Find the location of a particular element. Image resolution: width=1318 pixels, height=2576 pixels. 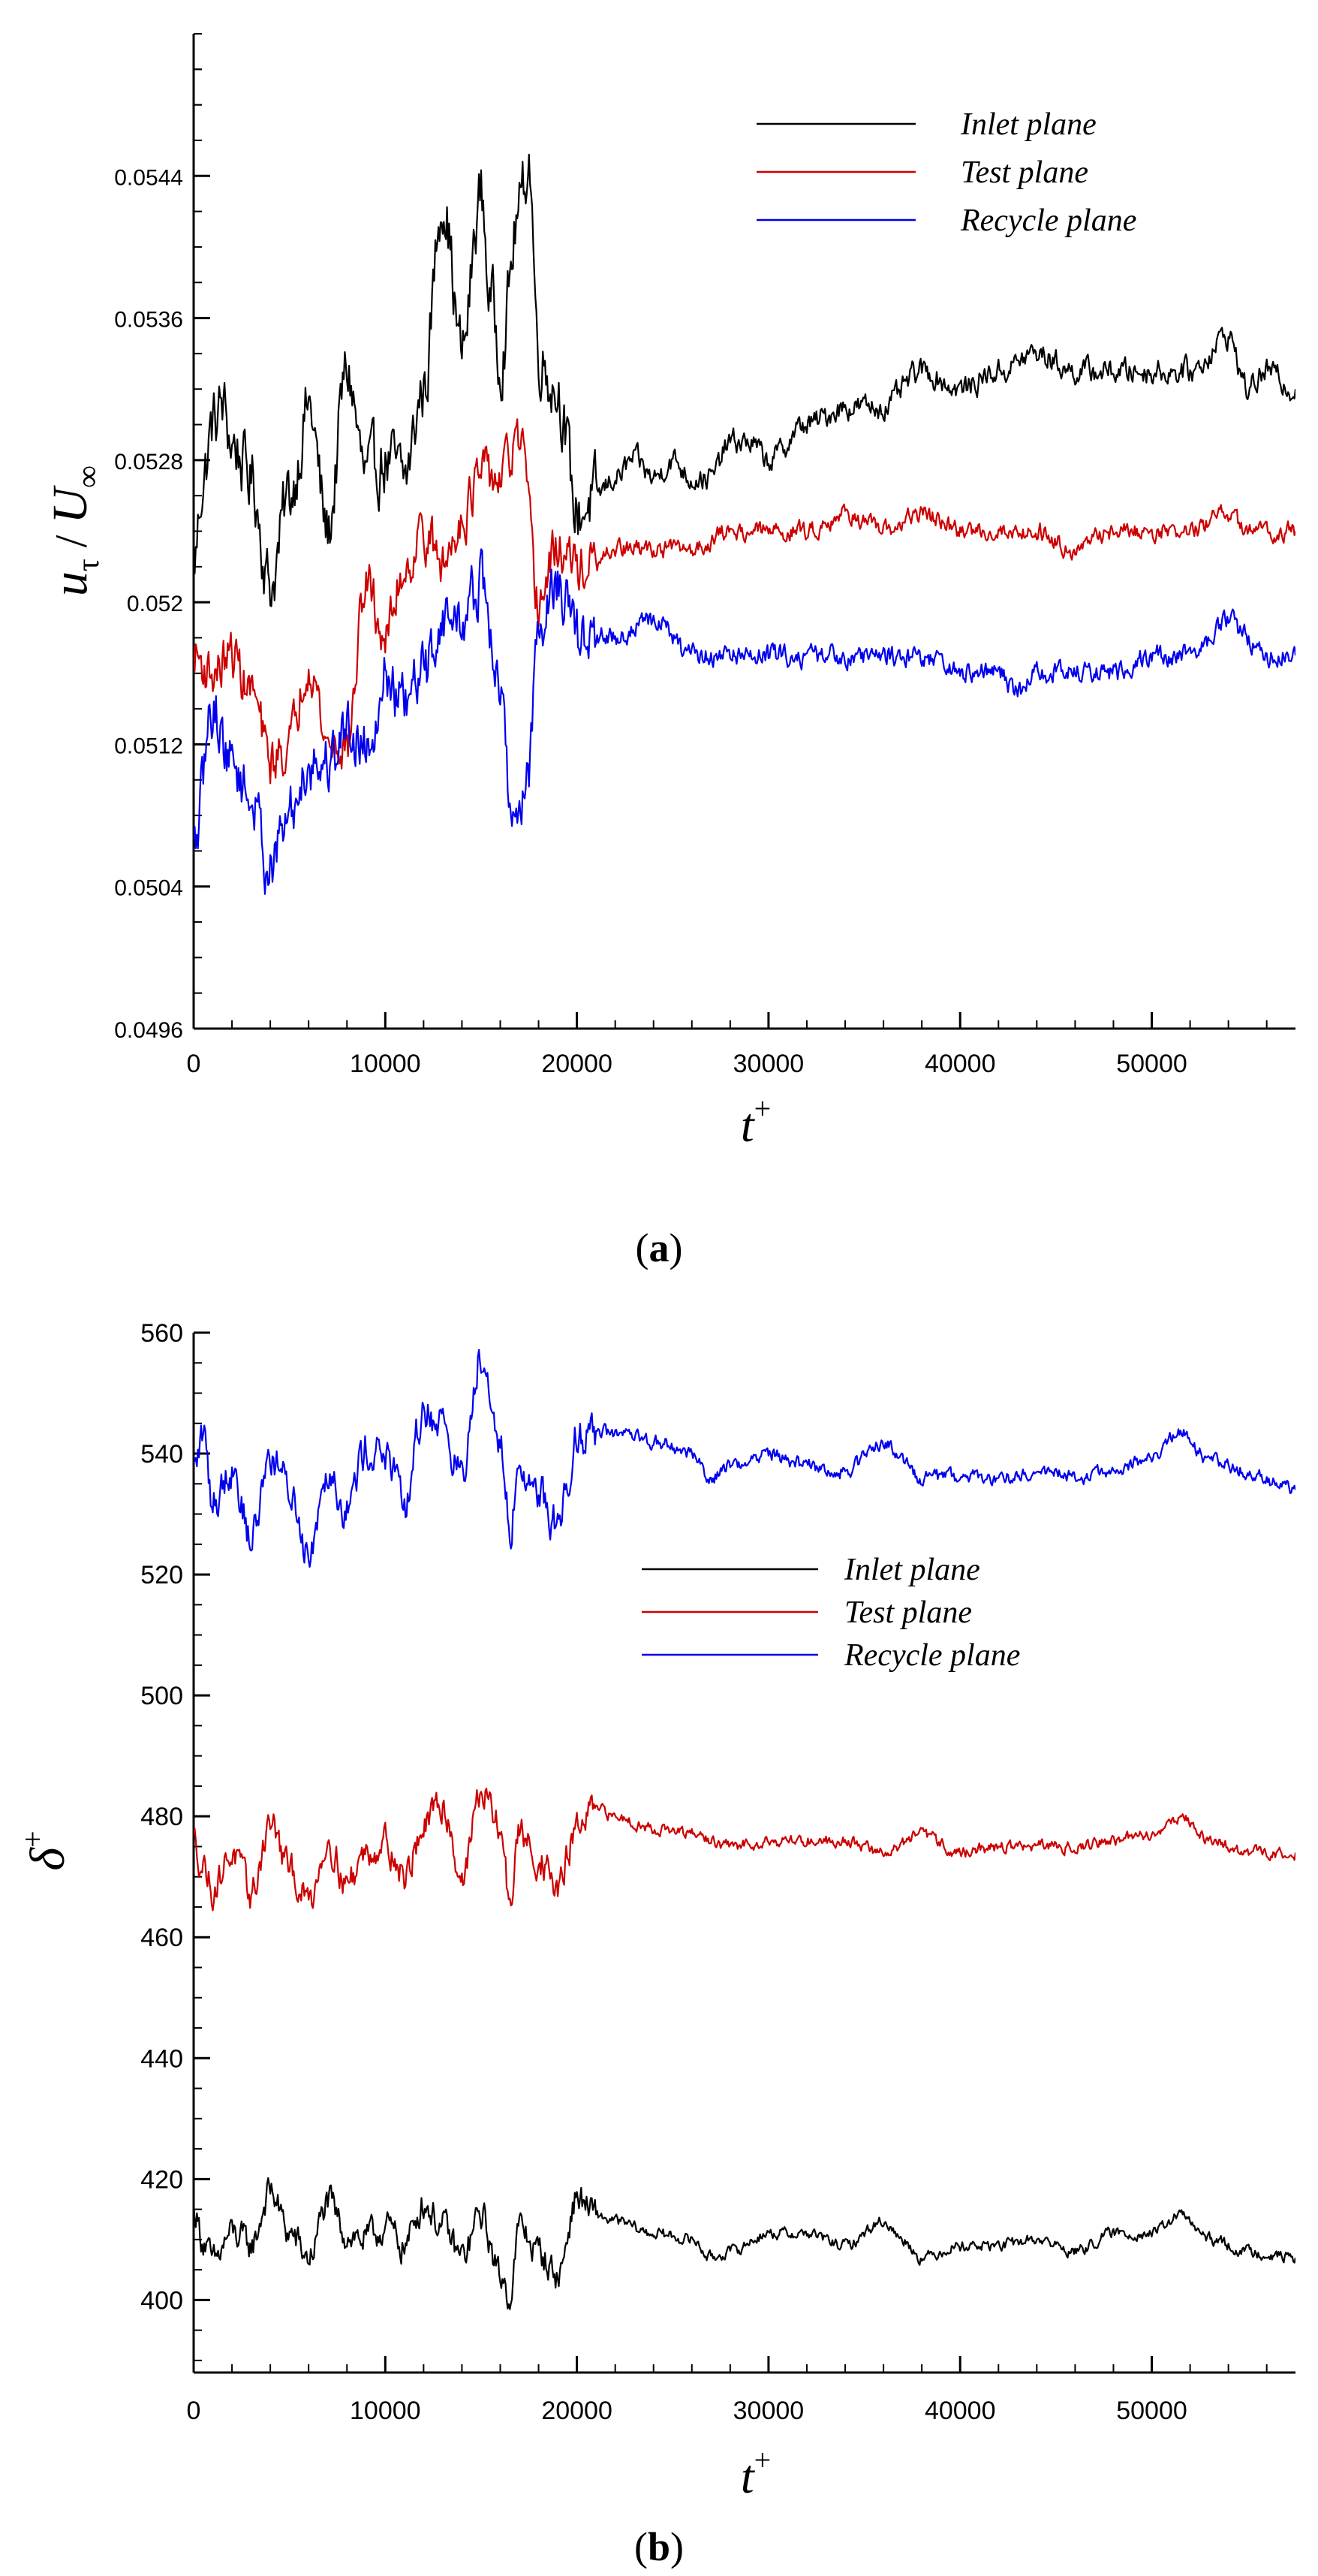

y-tick-label: 440 is located at coordinates (161, 2058).